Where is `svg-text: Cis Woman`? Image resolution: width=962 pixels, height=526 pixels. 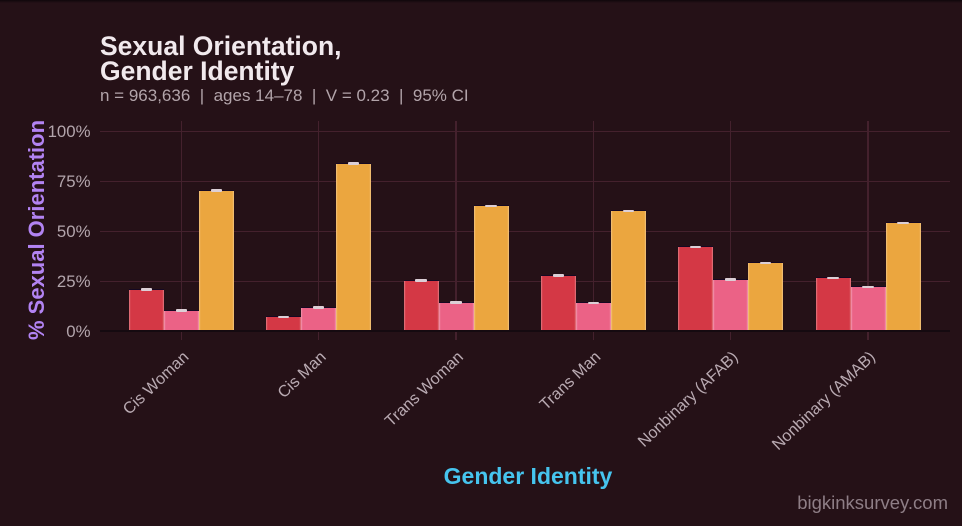 svg-text: Cis Woman is located at coordinates (155, 383).